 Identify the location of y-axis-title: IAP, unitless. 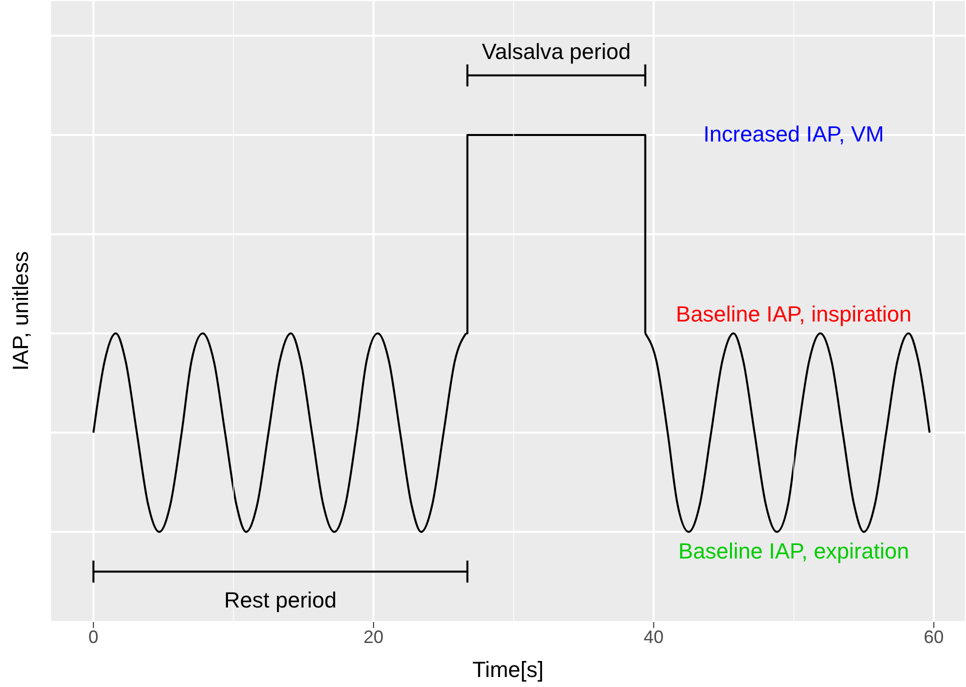
(20, 311).